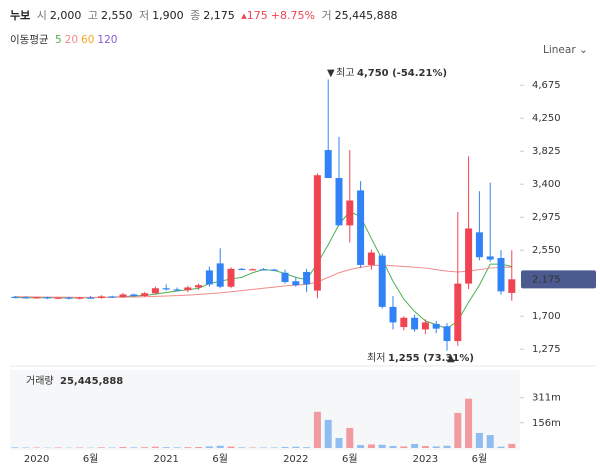 The height and width of the screenshot is (470, 600). Describe the element at coordinates (292, 15) in the screenshot. I see `change-pct: +8.75%` at that location.